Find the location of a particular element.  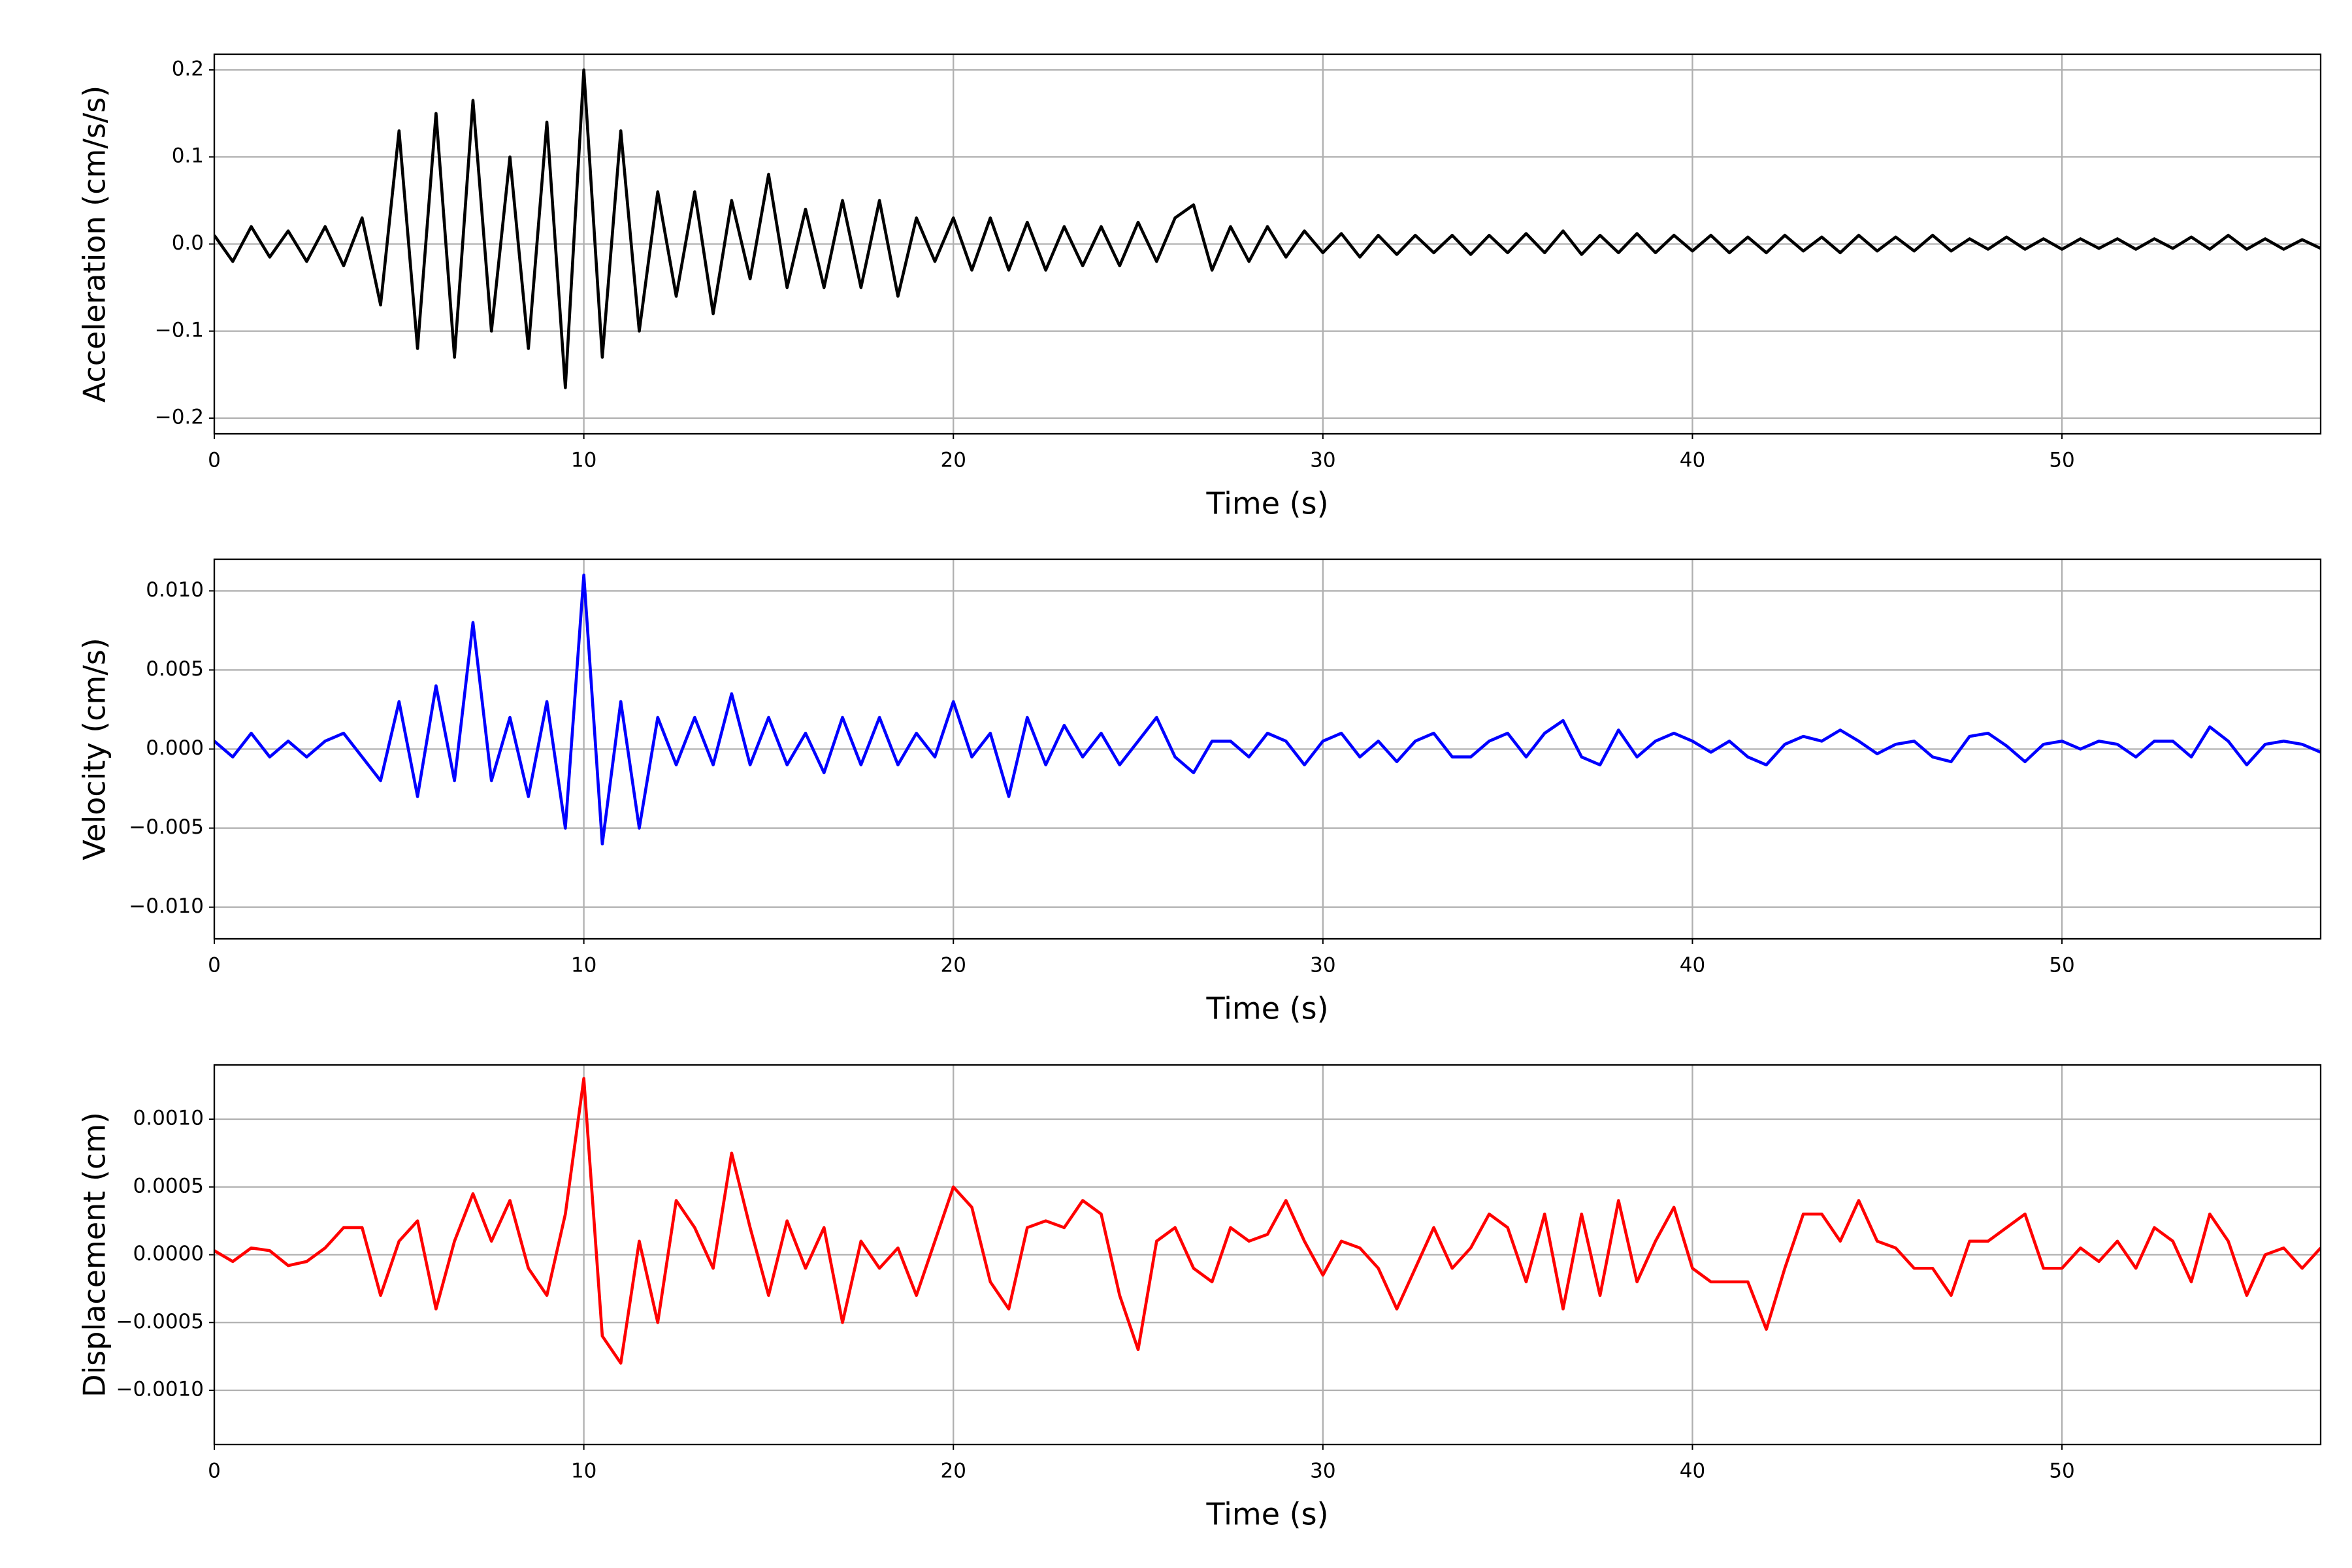

y-tick-label: −0.2 is located at coordinates (179, 417).